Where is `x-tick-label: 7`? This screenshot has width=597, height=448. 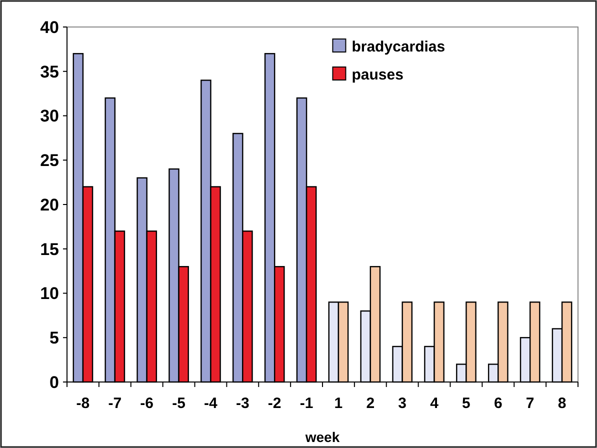 x-tick-label: 7 is located at coordinates (530, 403).